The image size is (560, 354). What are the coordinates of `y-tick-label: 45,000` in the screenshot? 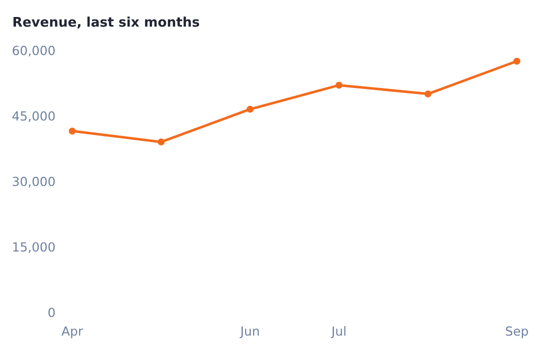 It's located at (33, 116).